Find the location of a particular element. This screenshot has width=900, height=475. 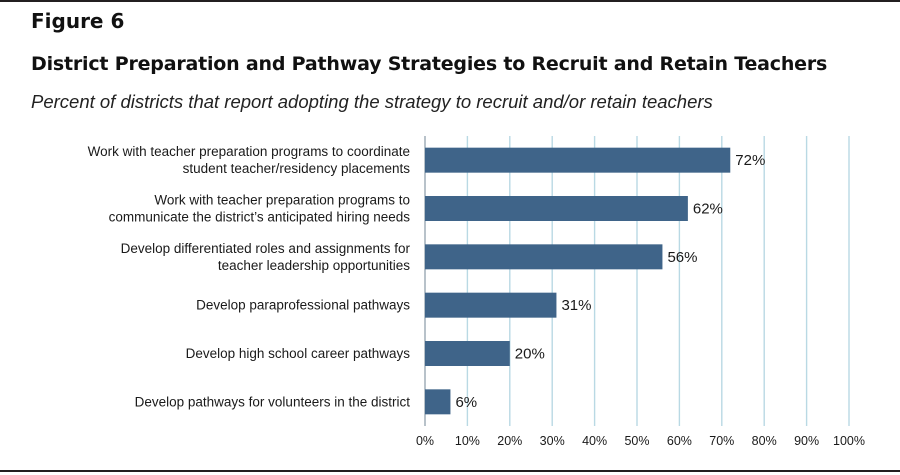

x-tick-label: 50% is located at coordinates (636, 441).